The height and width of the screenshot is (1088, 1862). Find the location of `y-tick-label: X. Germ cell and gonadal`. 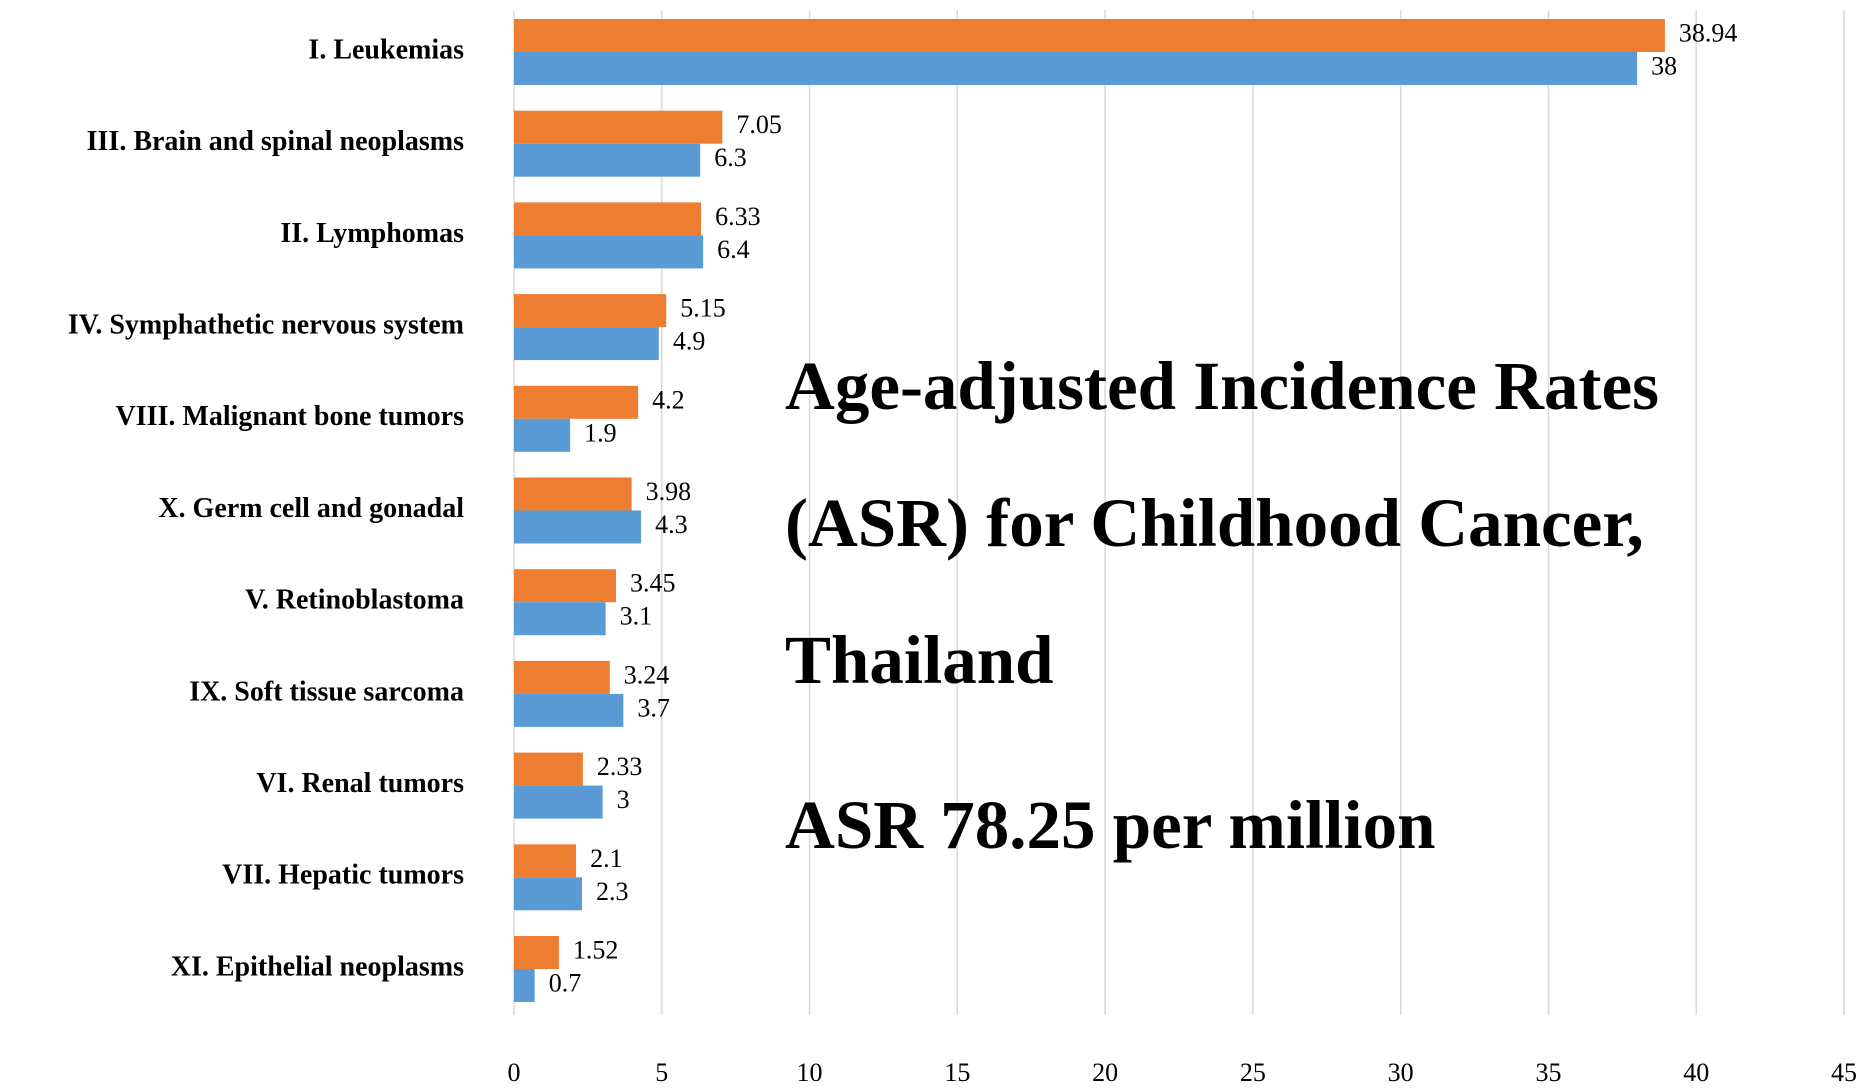

y-tick-label: X. Germ cell and gonadal is located at coordinates (311, 508).